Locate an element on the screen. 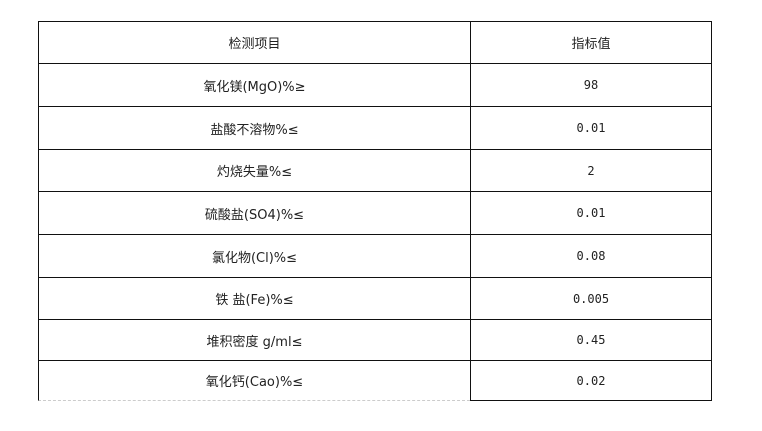 The height and width of the screenshot is (431, 762). table-row: 堆积密度 g/ml≤ 0.45 is located at coordinates (375, 339).